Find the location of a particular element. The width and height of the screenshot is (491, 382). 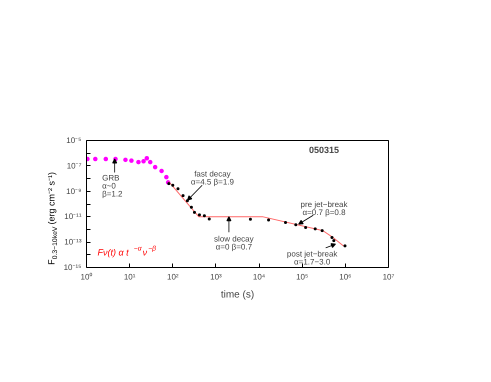

y-tick-label: 10⁻¹¹ is located at coordinates (73, 217).